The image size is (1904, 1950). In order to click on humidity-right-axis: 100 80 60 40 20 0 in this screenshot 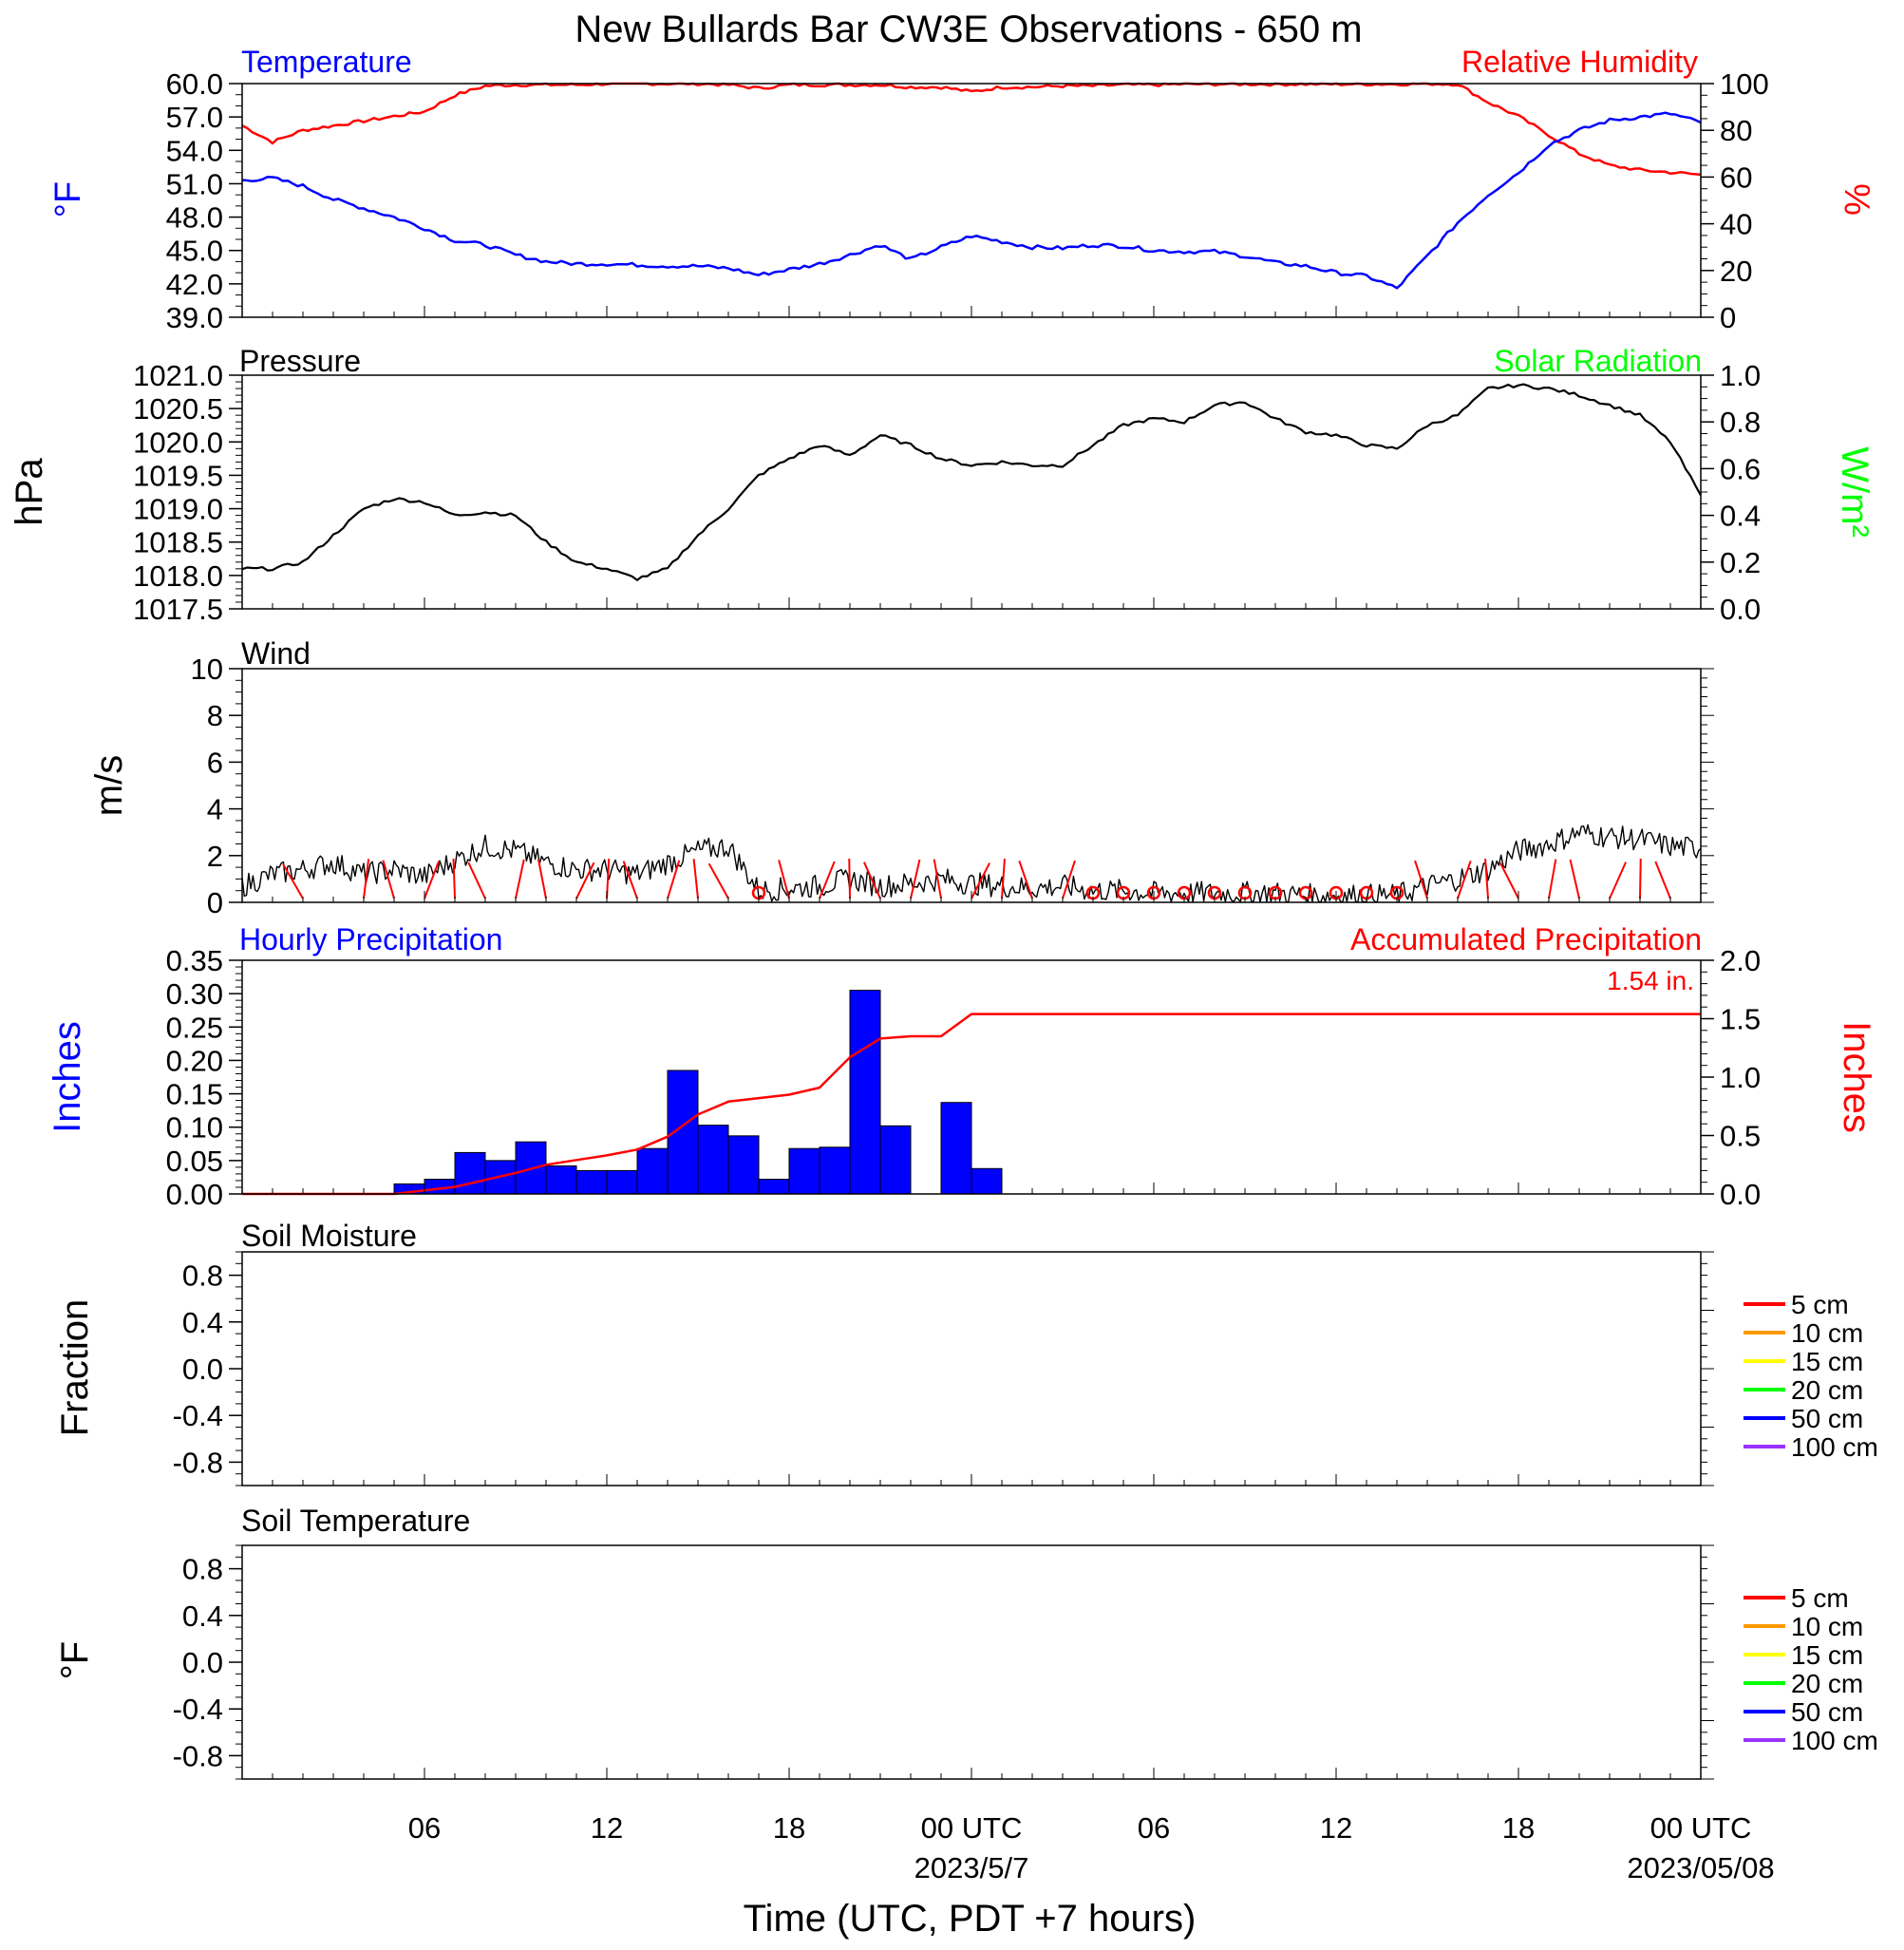, I will do `click(1735, 200)`.